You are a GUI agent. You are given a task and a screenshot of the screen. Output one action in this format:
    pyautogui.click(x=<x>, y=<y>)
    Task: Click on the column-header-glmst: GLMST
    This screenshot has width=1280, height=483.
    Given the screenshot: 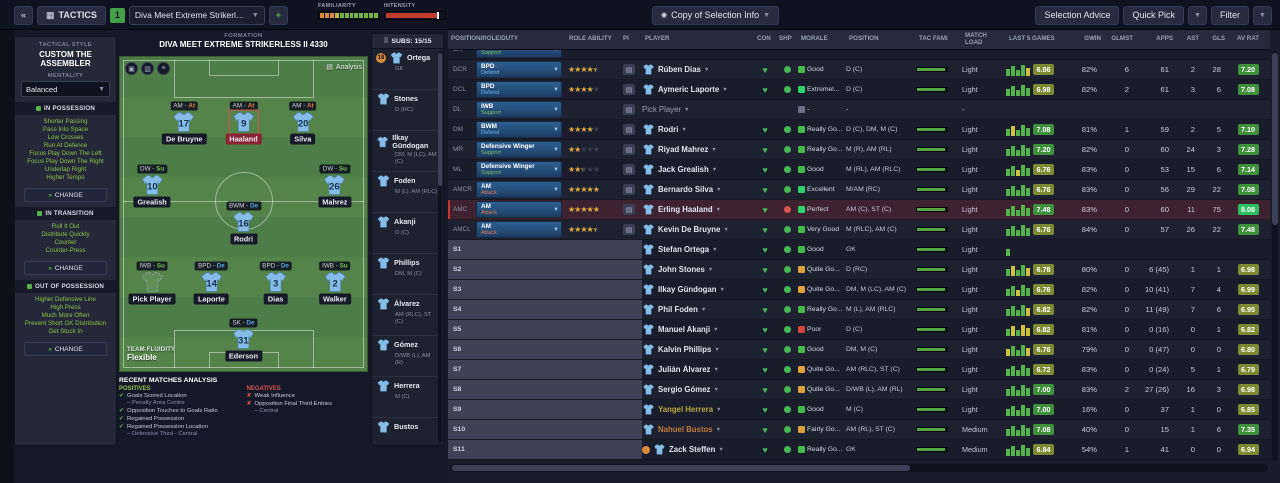 What is the action you would take?
    pyautogui.click(x=1122, y=39)
    